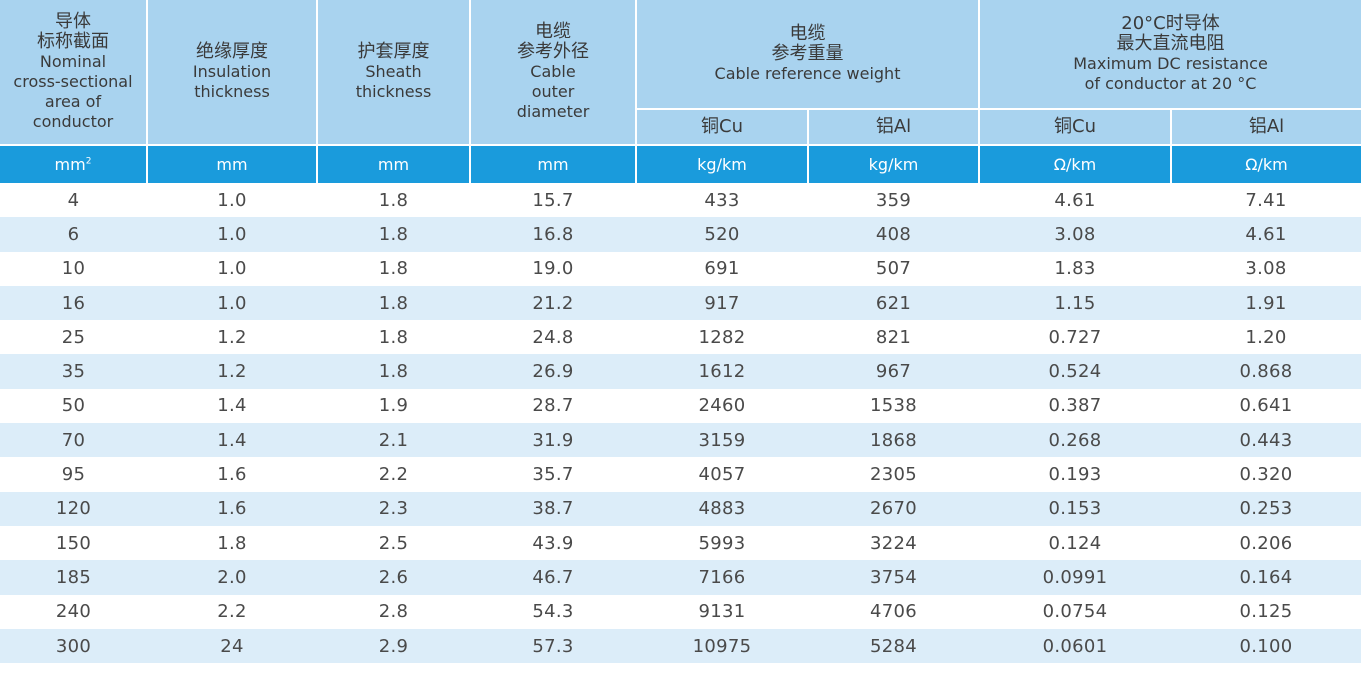 This screenshot has width=1361, height=699. I want to click on unit-diameter: mm, so click(553, 164).